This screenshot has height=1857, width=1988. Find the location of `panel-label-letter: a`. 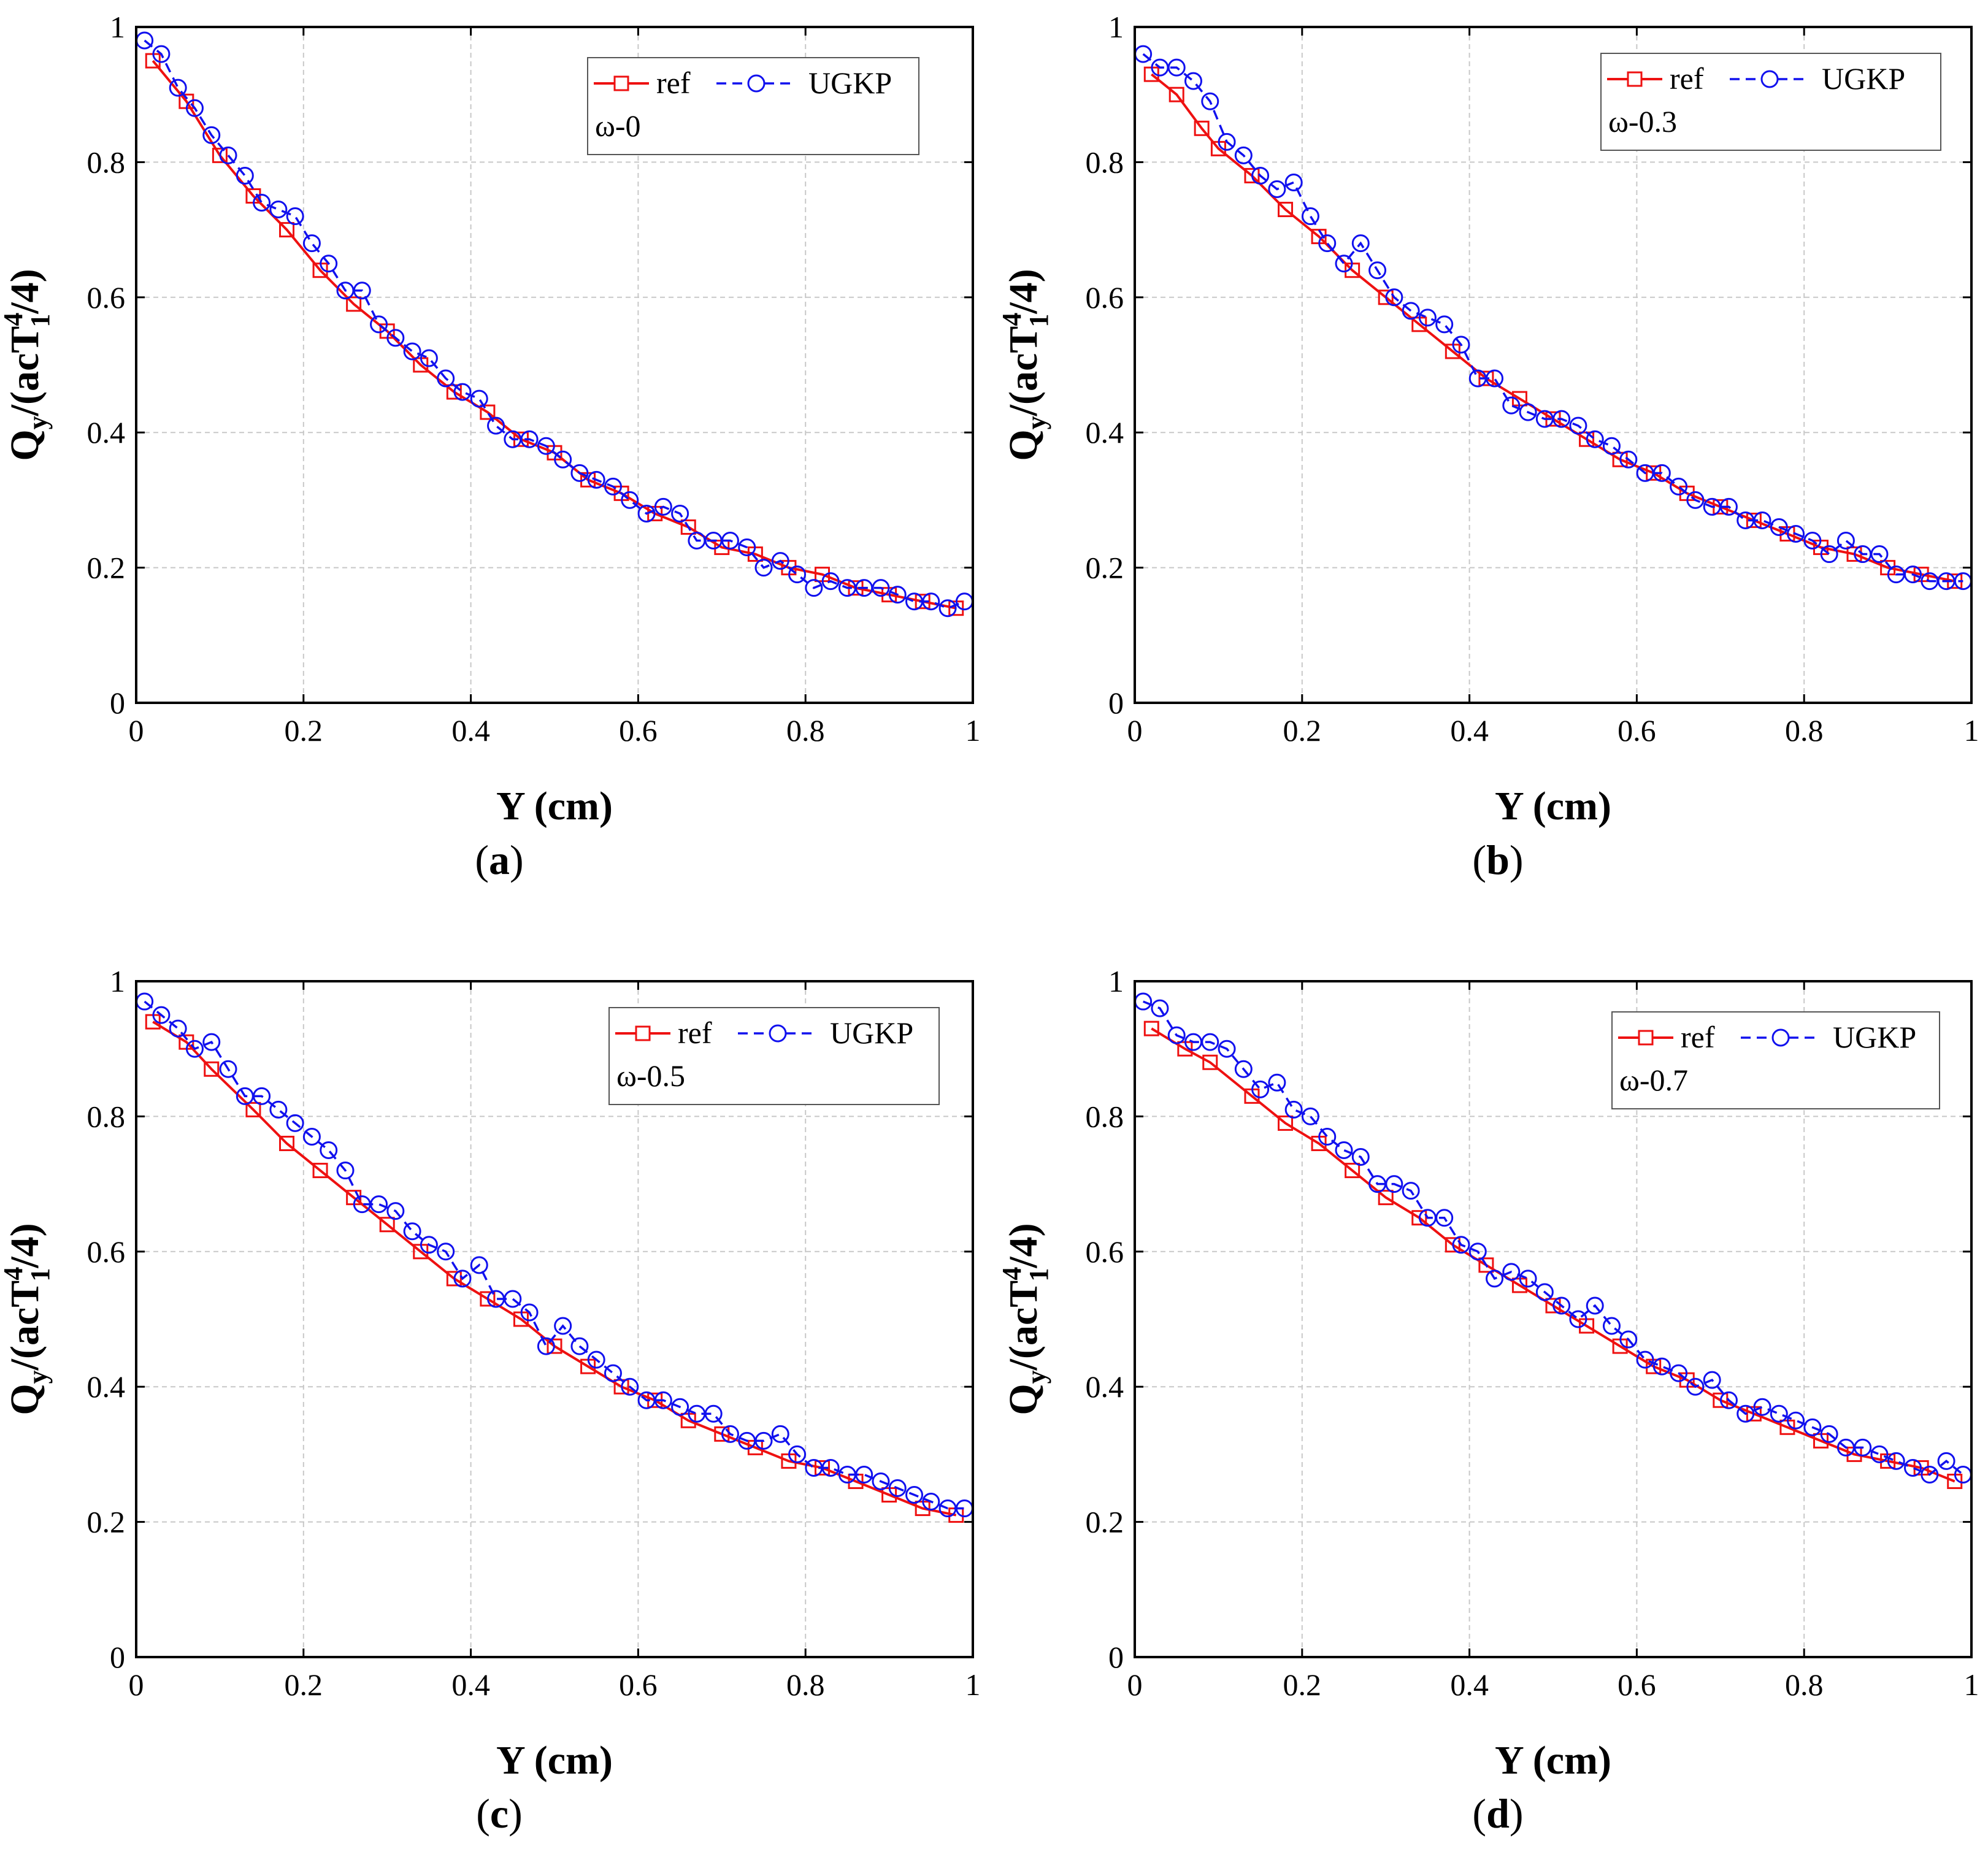

panel-label-letter: a is located at coordinates (499, 860).